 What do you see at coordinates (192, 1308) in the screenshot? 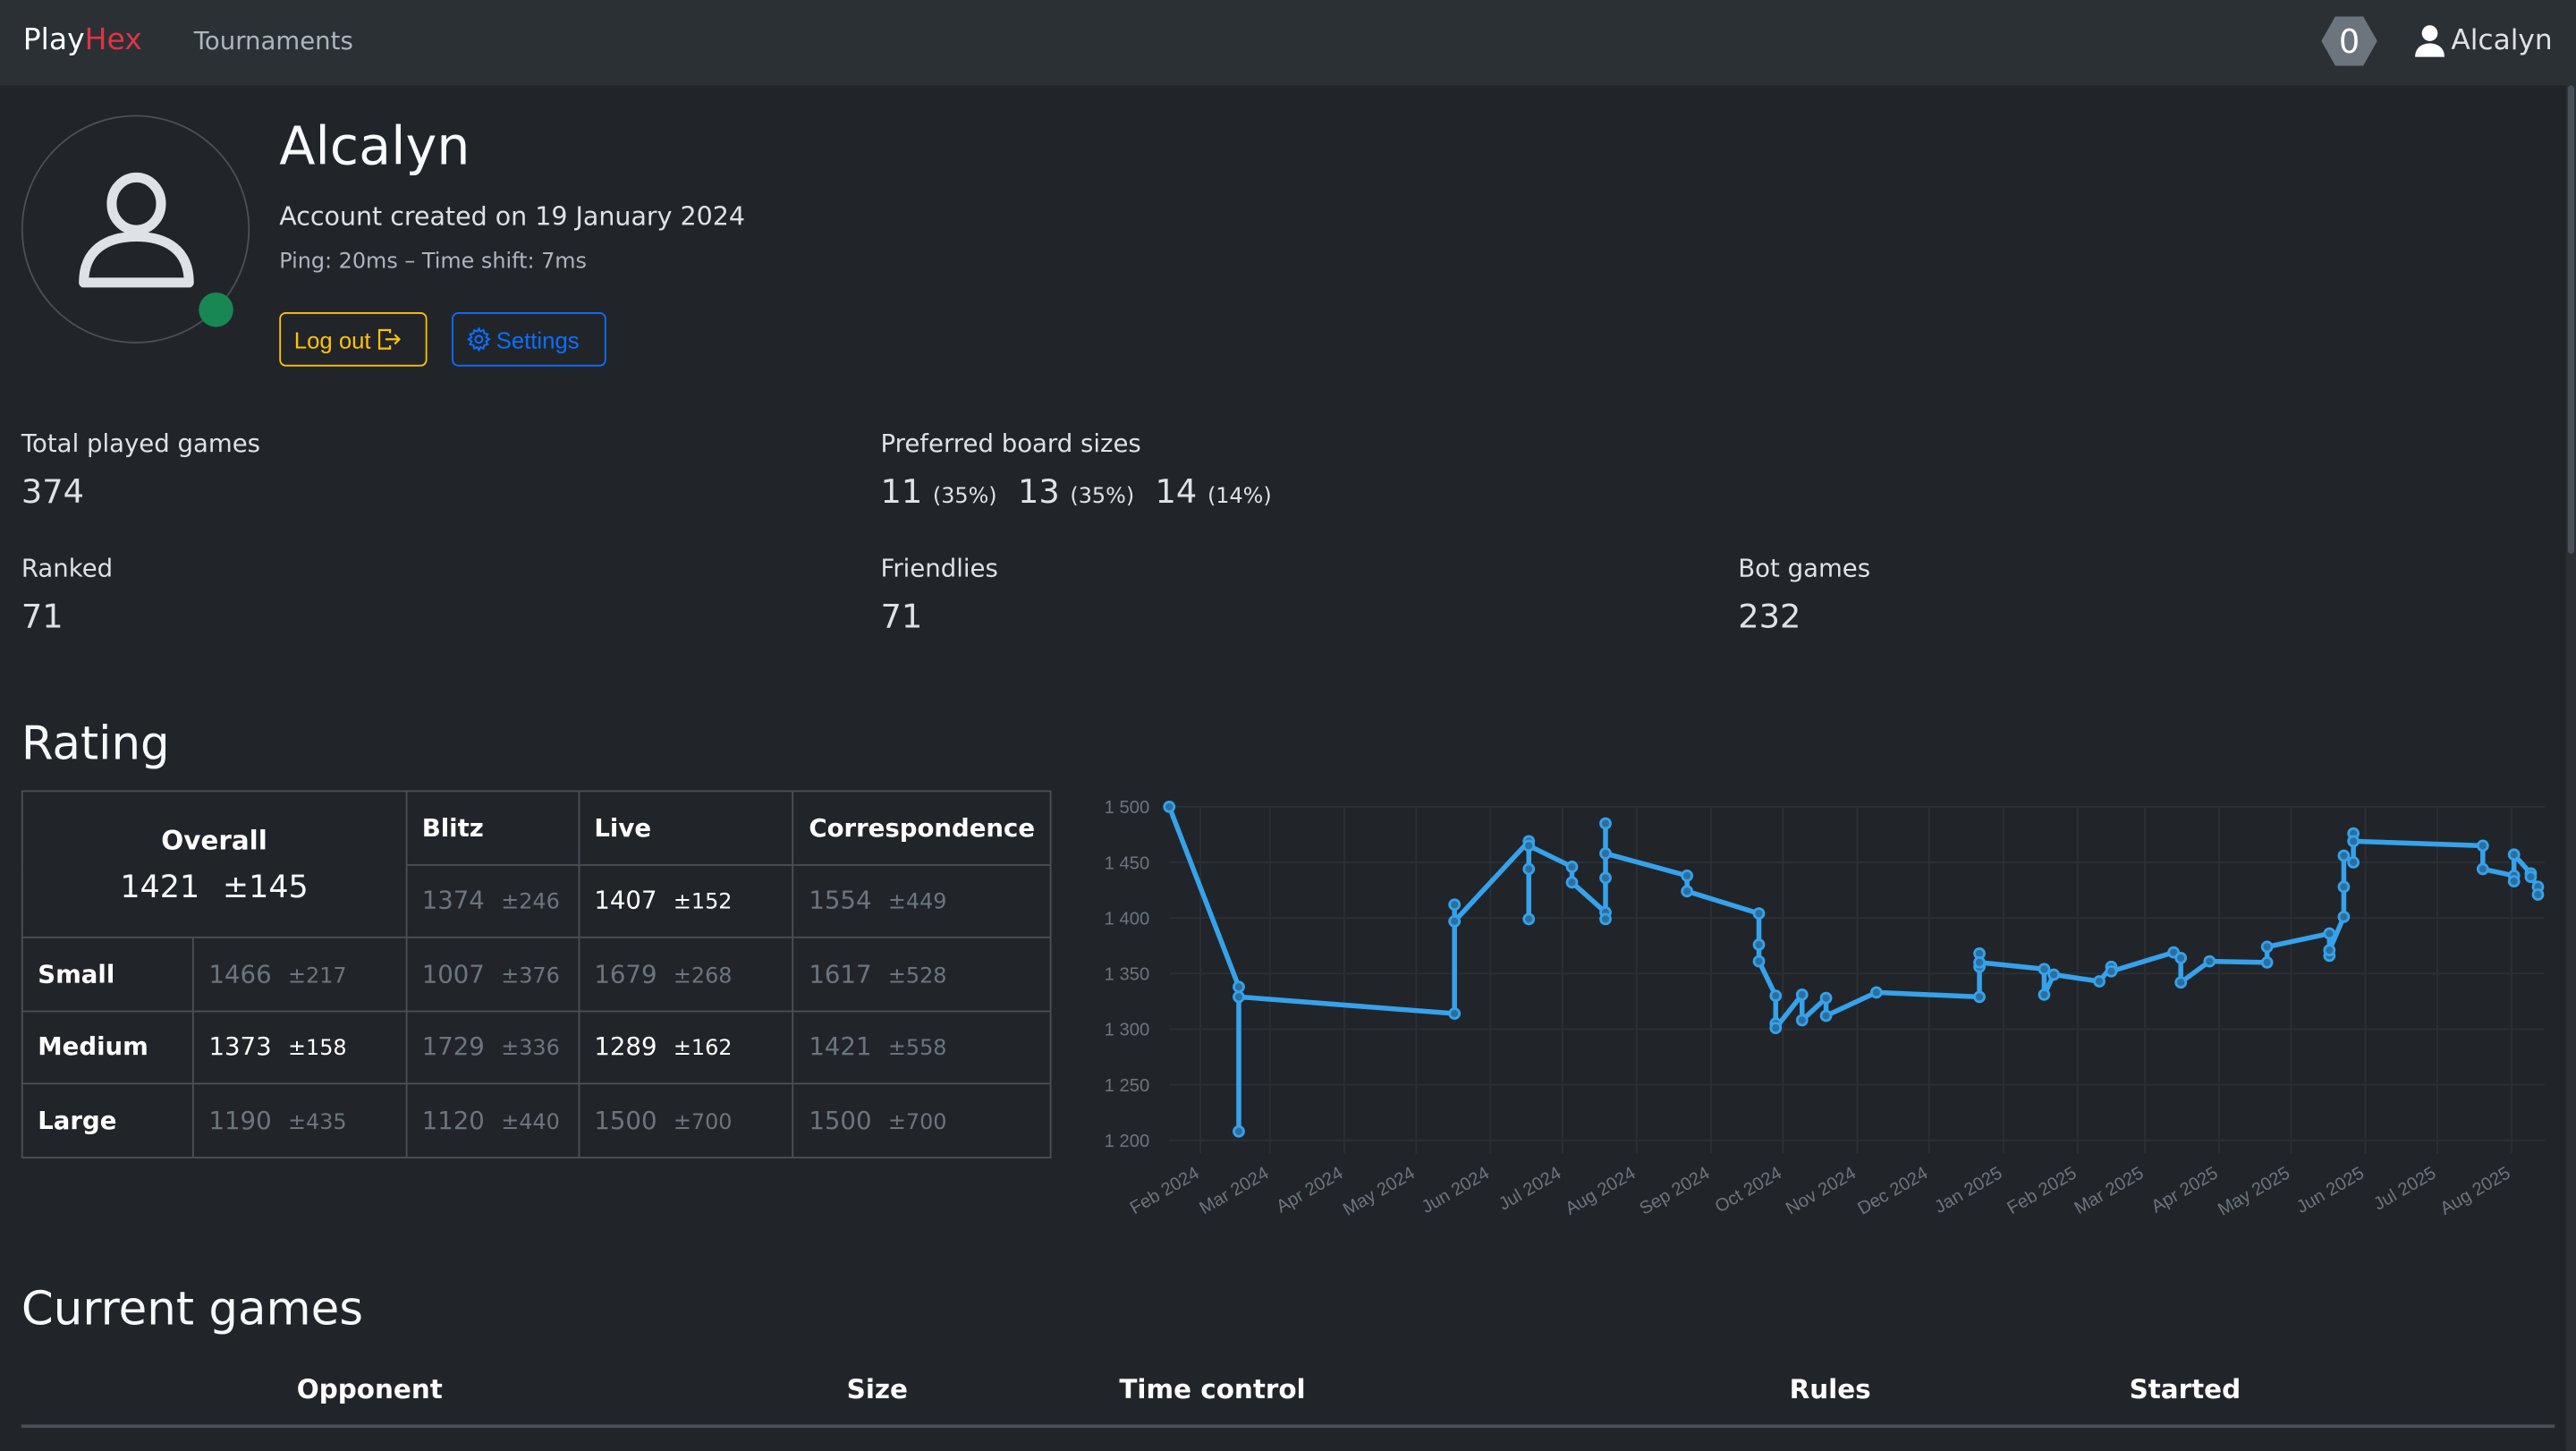
I see `current-games-heading: Current games` at bounding box center [192, 1308].